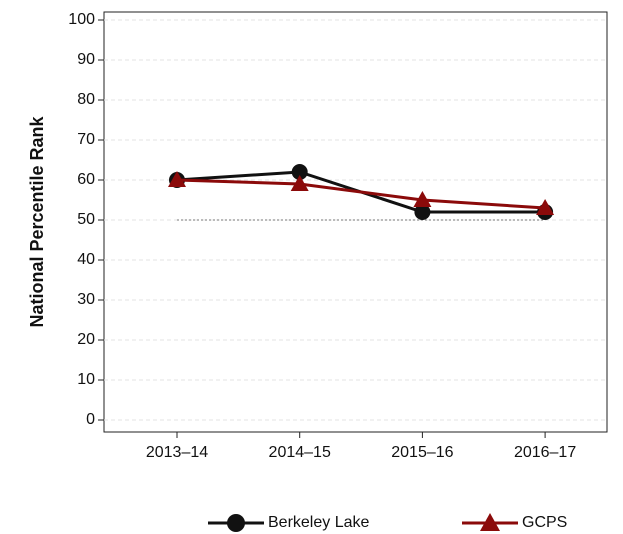 This screenshot has width=623, height=534. I want to click on x-tick-label: 2014–15, so click(300, 452).